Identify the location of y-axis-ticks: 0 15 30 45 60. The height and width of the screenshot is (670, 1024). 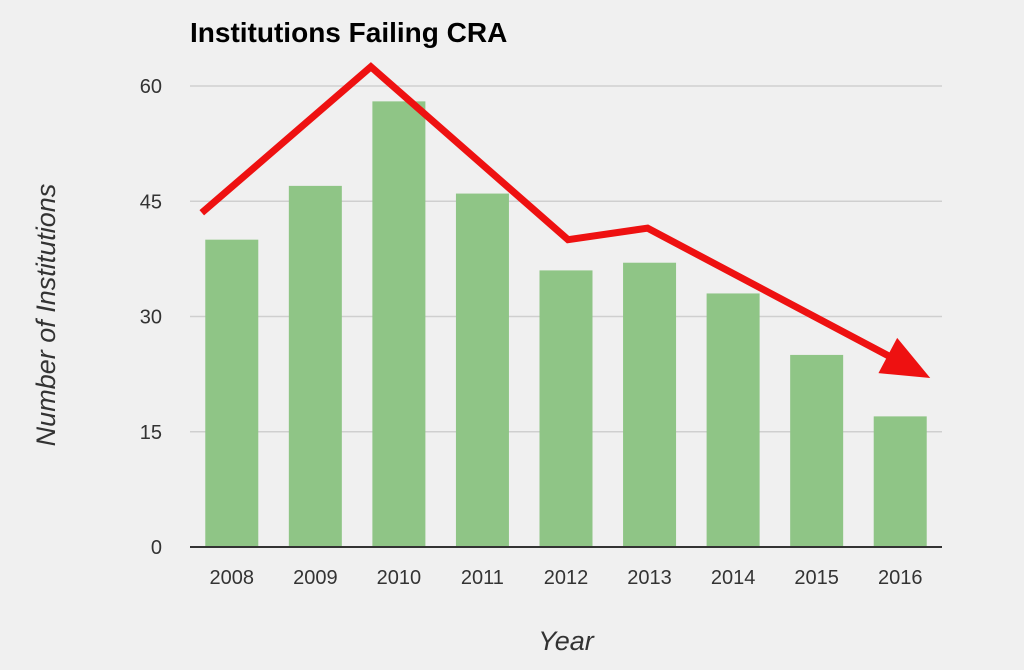
(151, 317).